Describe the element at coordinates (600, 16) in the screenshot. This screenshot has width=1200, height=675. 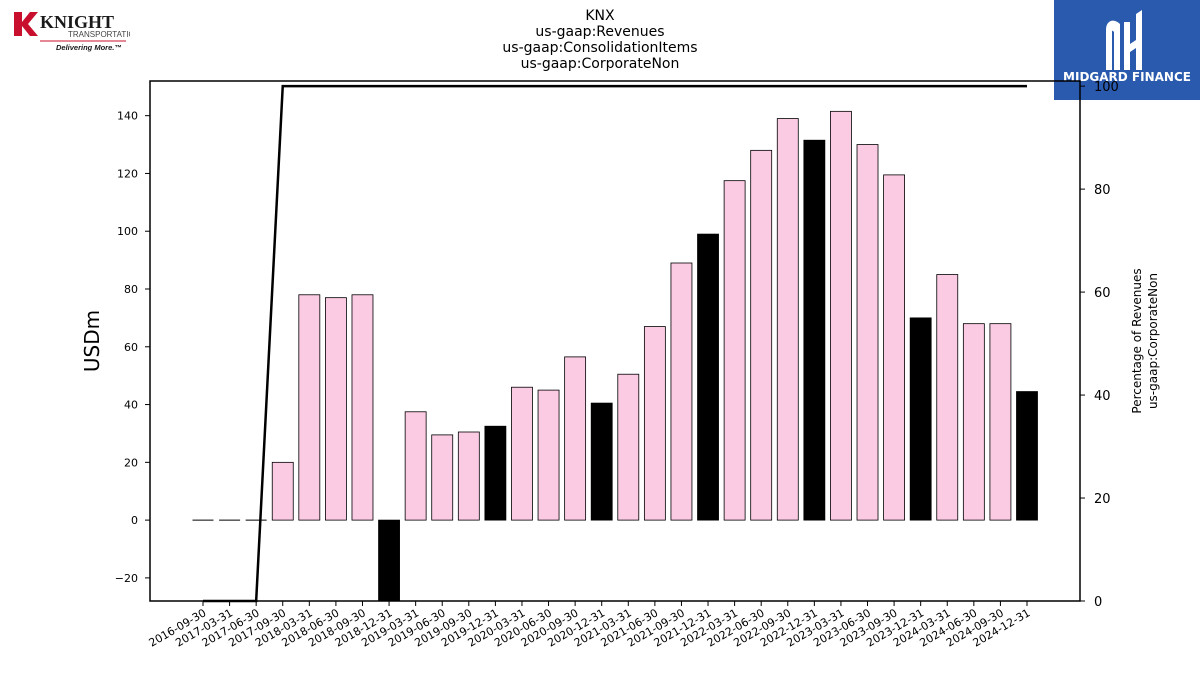
I see `chart-title-line-1: KNX` at that location.